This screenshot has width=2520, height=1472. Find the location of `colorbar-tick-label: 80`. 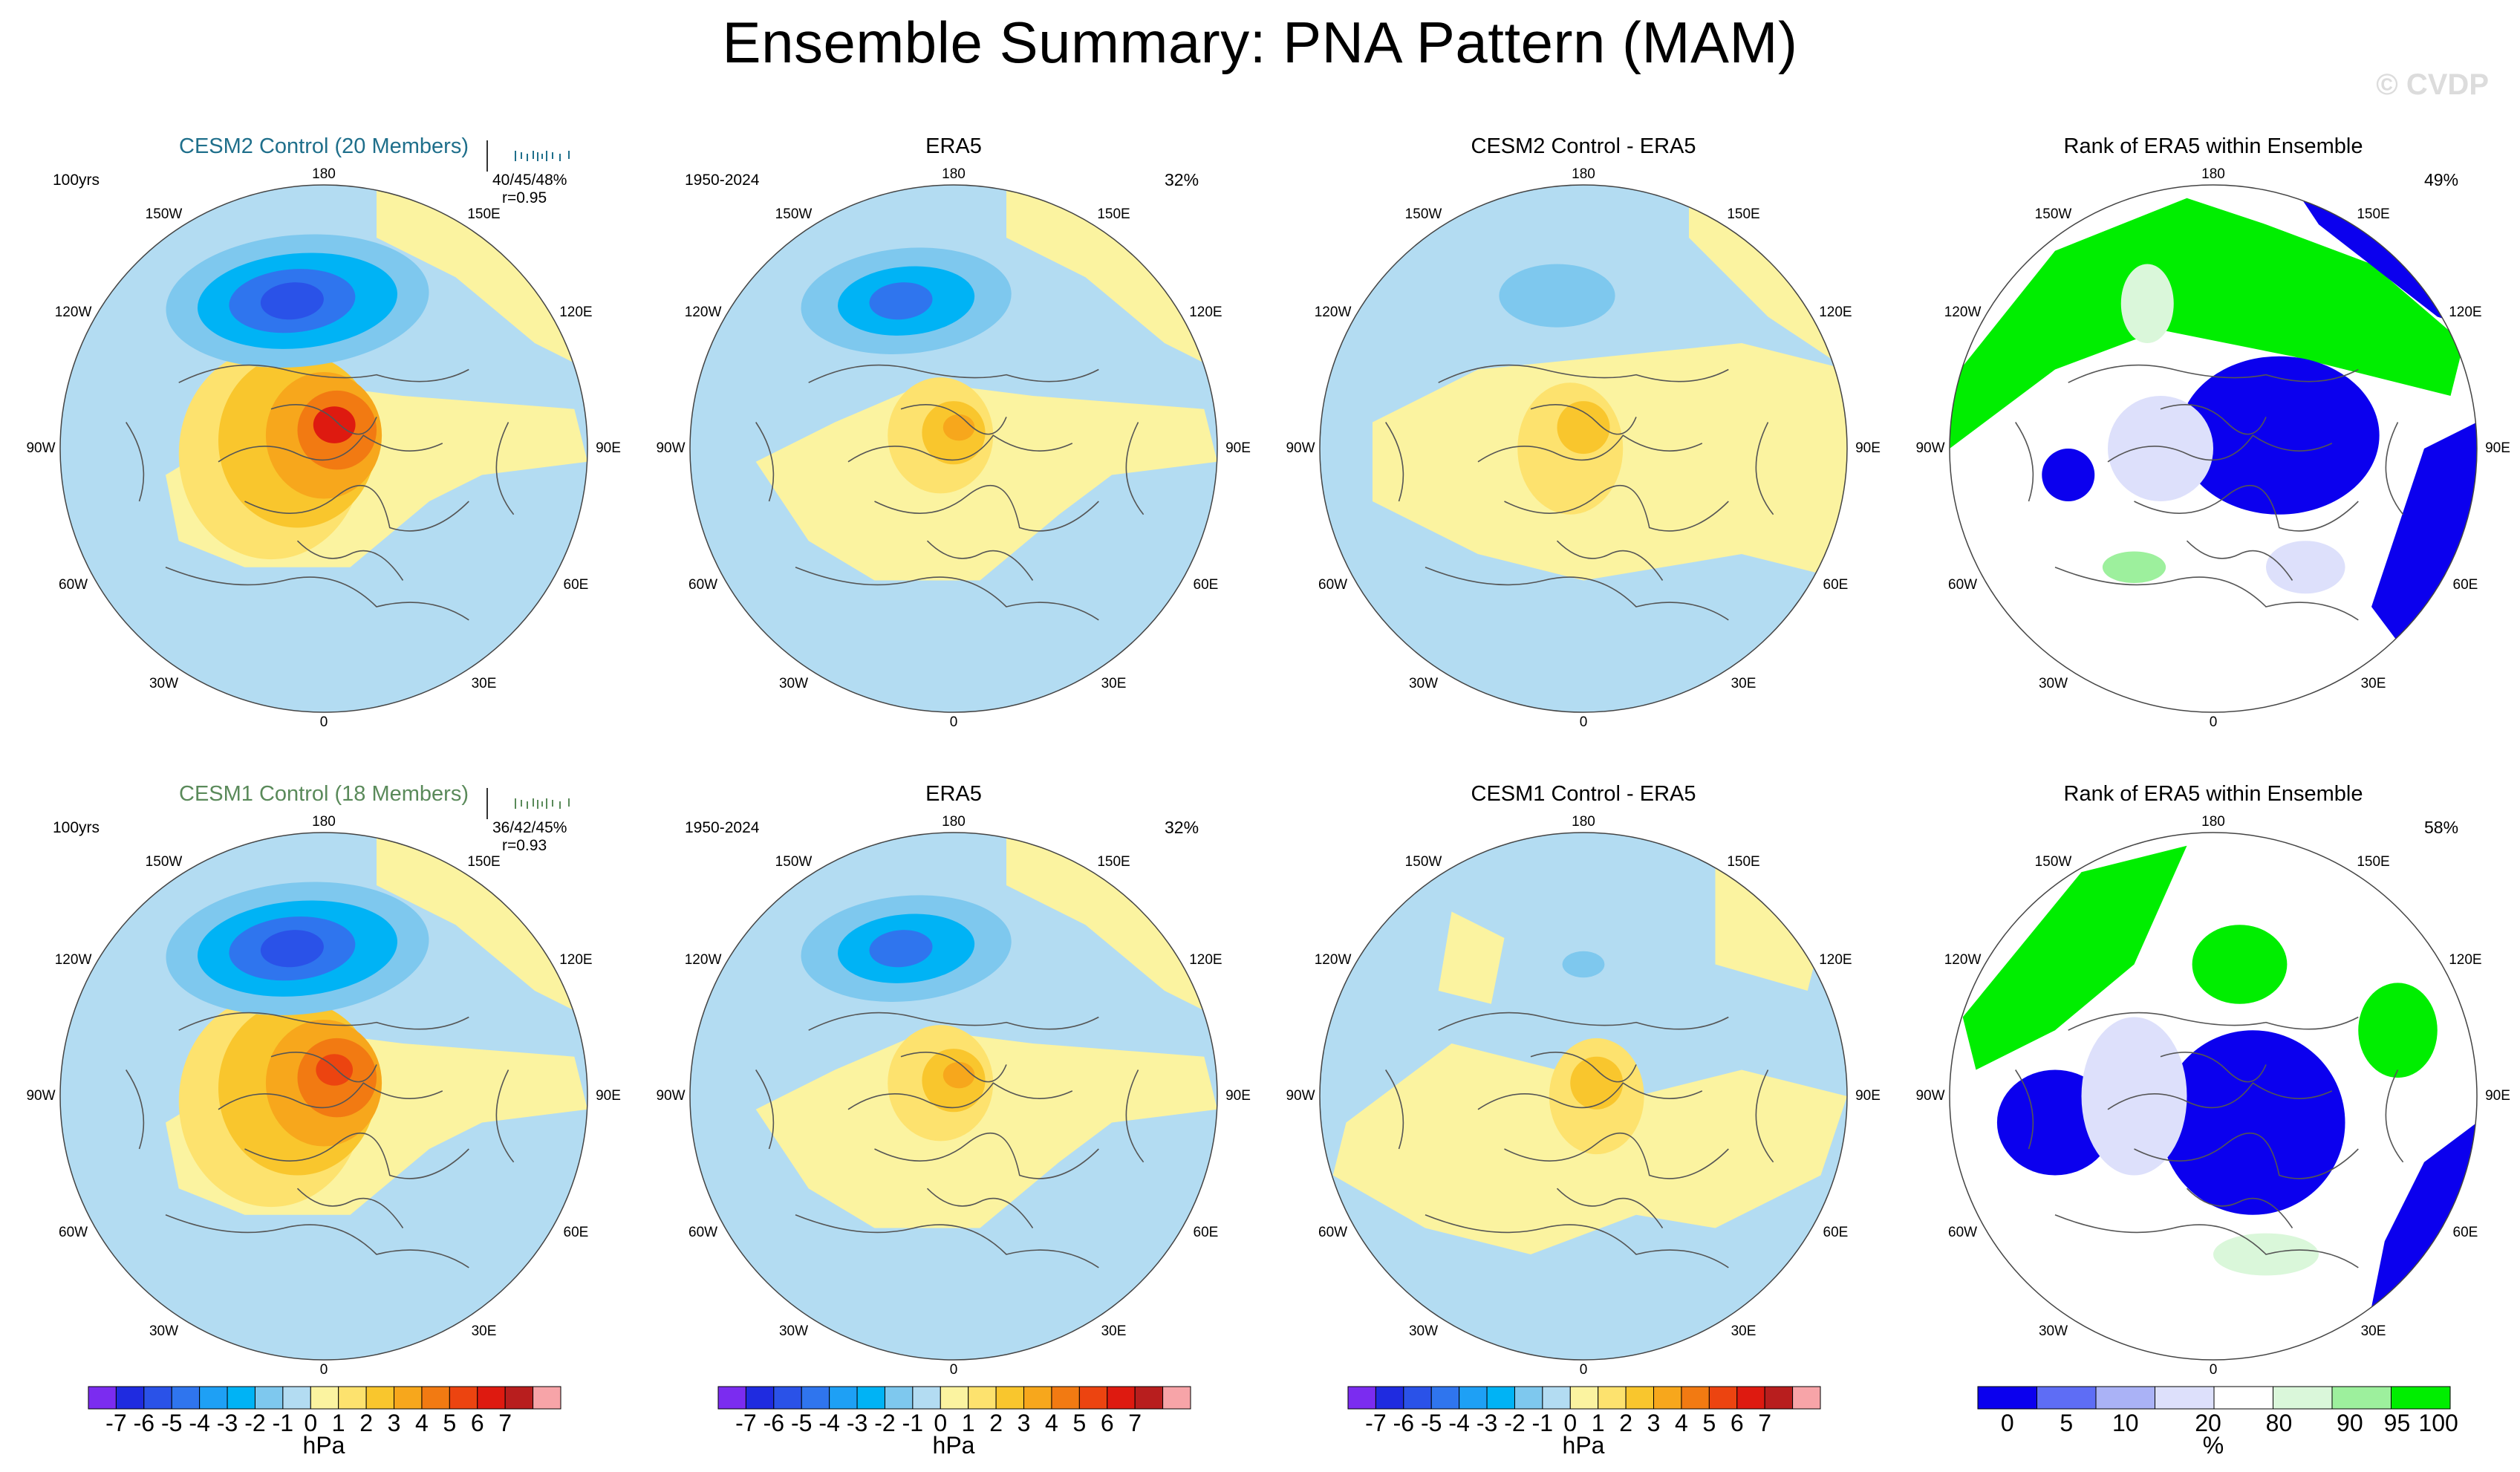

colorbar-tick-label: 80 is located at coordinates (2279, 1423).